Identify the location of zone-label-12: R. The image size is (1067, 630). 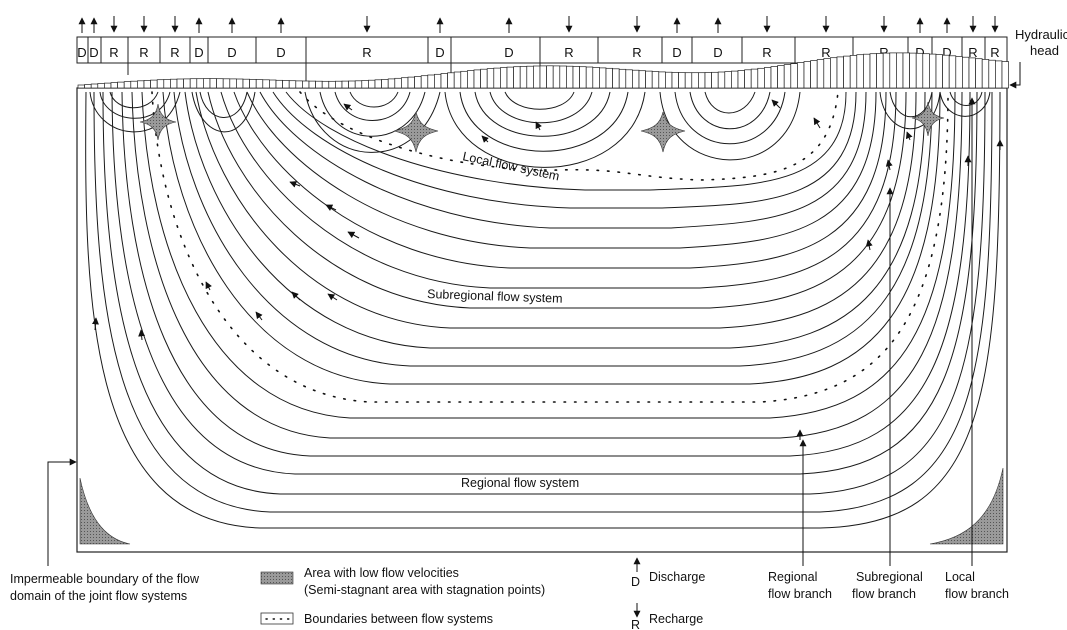
(636, 52).